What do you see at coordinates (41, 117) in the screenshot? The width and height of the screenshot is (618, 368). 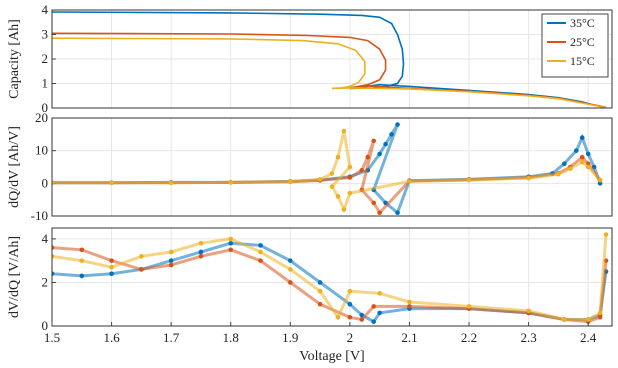 I see `y-tick-label: 20` at bounding box center [41, 117].